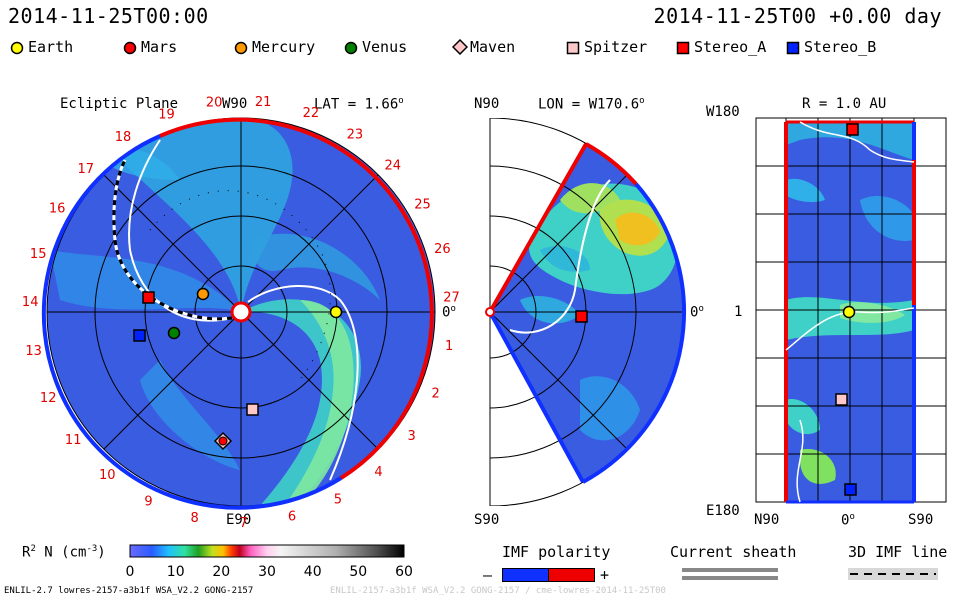  What do you see at coordinates (241, 312) in the screenshot?
I see `sun-icon` at bounding box center [241, 312].